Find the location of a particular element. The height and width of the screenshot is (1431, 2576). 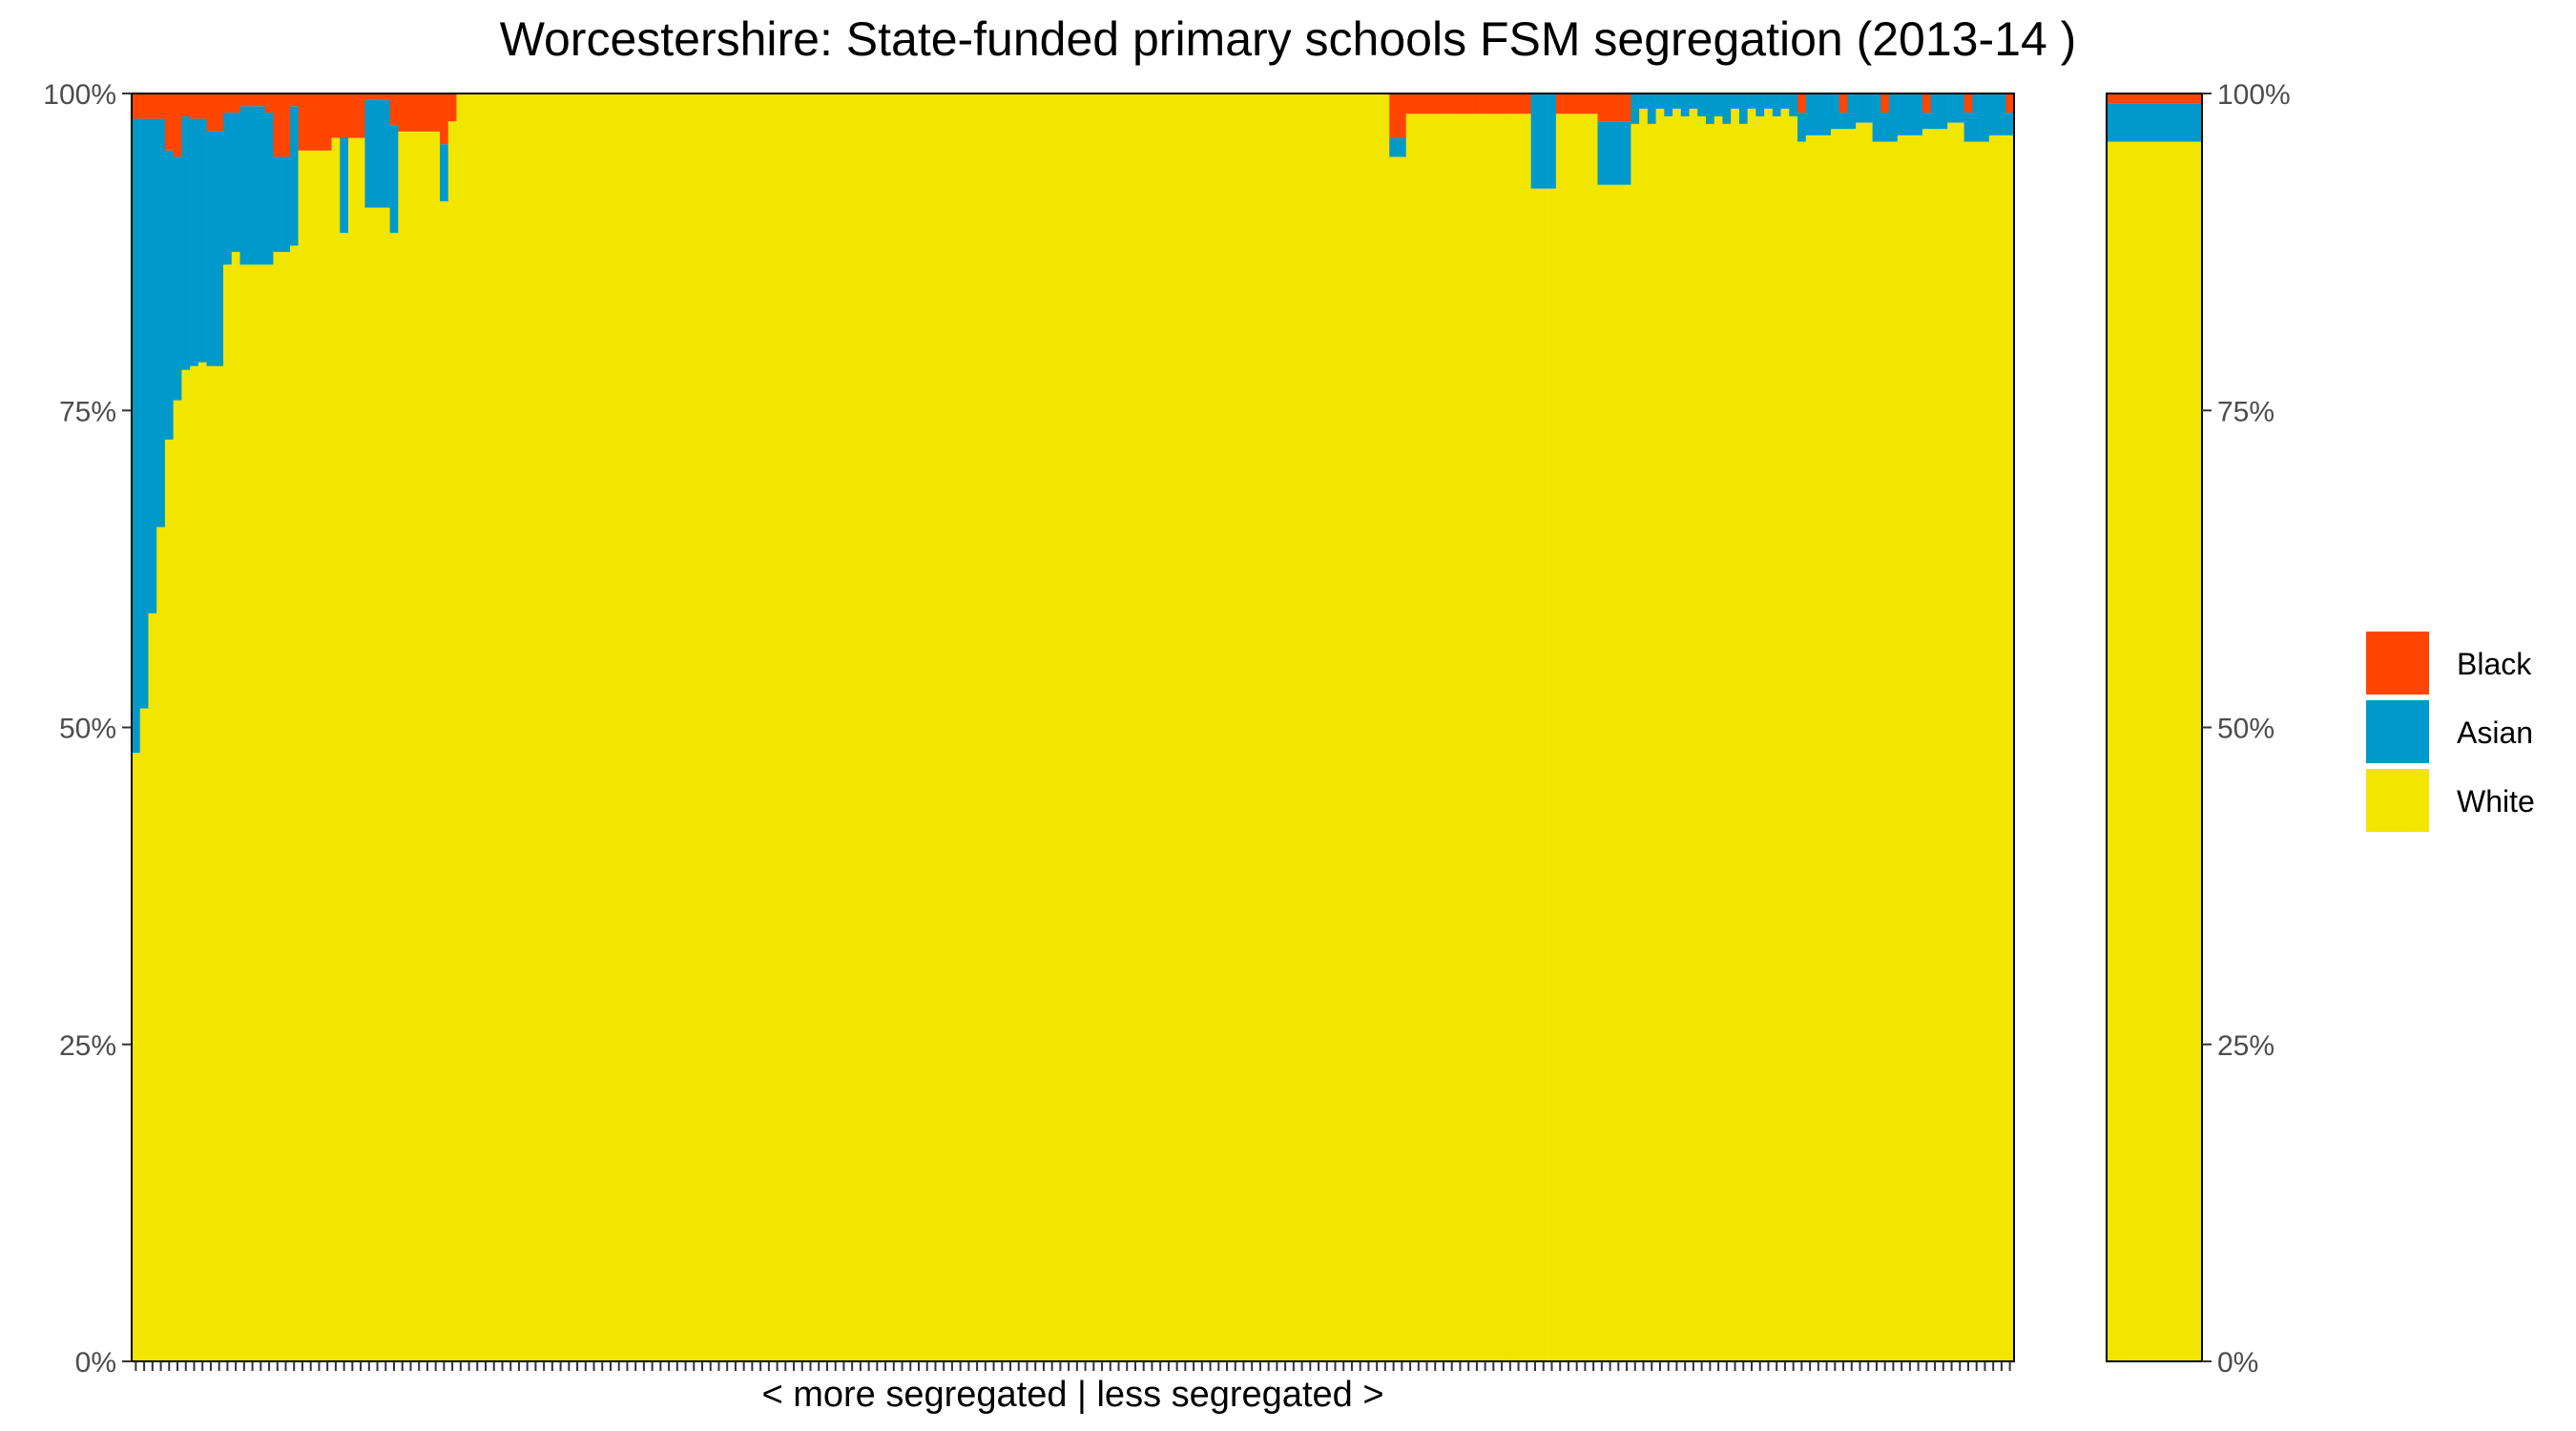

legend-label-asian: Asian is located at coordinates (2495, 733).